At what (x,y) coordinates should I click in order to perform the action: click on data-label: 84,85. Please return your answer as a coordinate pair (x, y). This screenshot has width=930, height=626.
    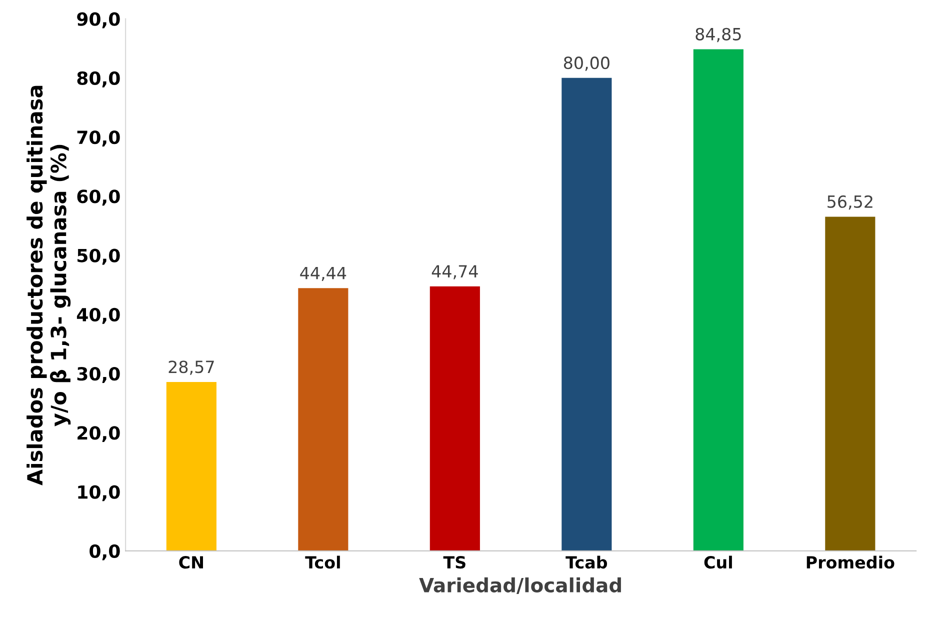
    Looking at the image, I should click on (718, 35).